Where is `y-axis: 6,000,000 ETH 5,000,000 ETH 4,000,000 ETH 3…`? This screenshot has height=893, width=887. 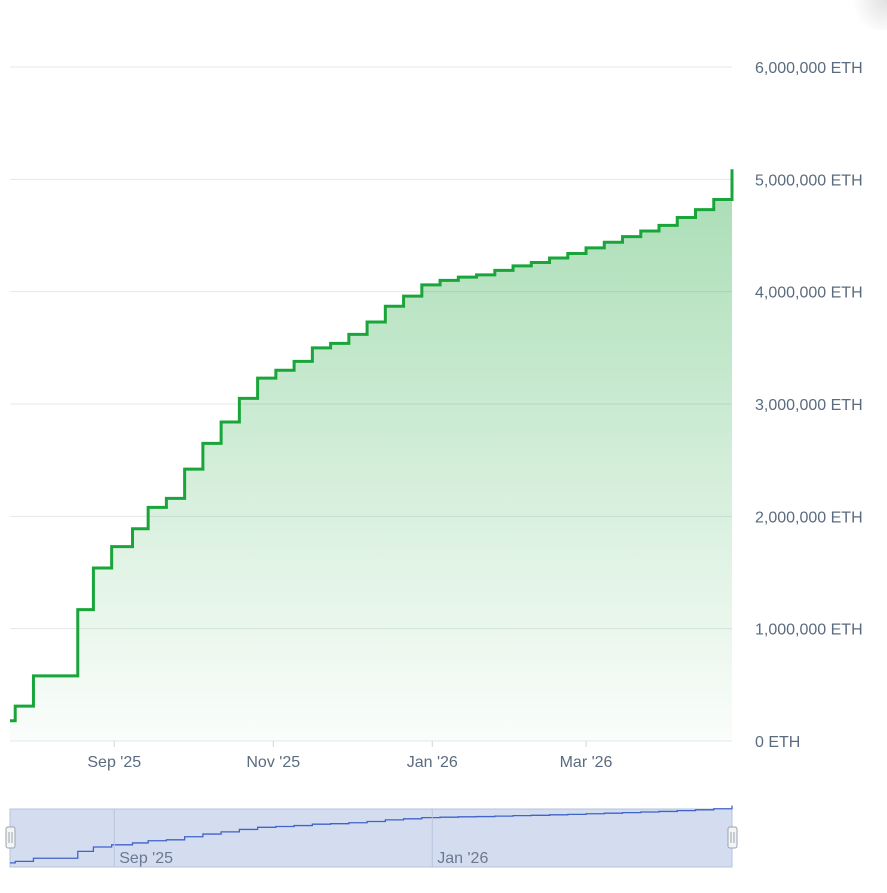 y-axis: 6,000,000 ETH 5,000,000 ETH 4,000,000 ETH 3… is located at coordinates (809, 405).